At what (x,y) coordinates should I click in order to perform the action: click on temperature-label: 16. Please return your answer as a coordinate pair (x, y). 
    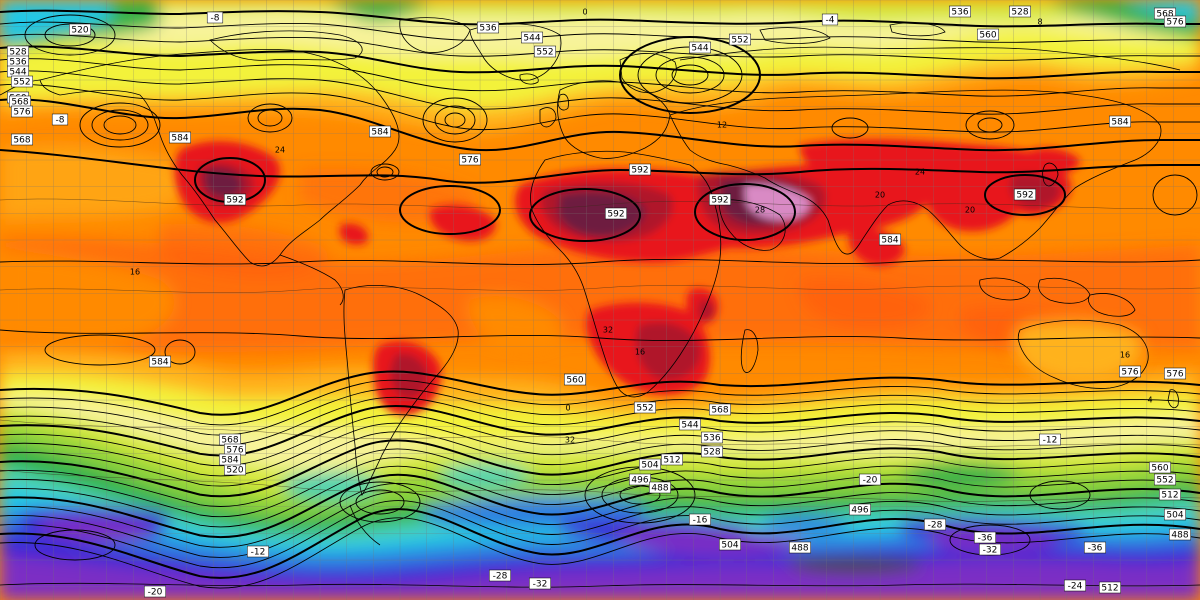
    Looking at the image, I should click on (1125, 355).